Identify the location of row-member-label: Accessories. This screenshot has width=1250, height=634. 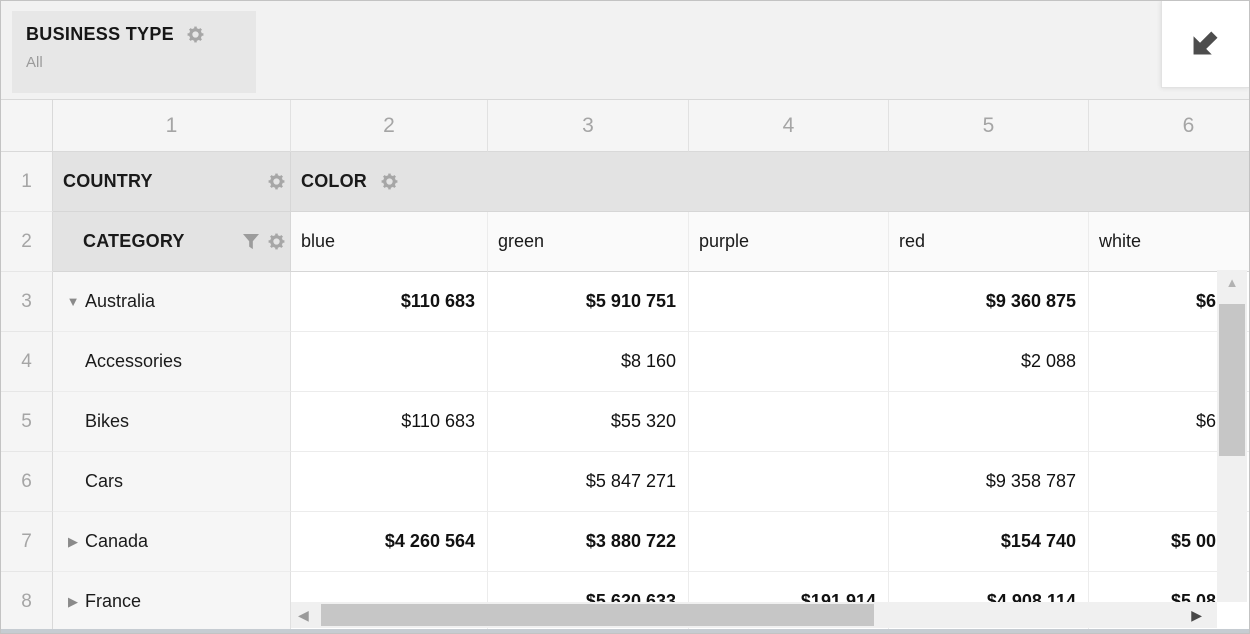
(134, 361).